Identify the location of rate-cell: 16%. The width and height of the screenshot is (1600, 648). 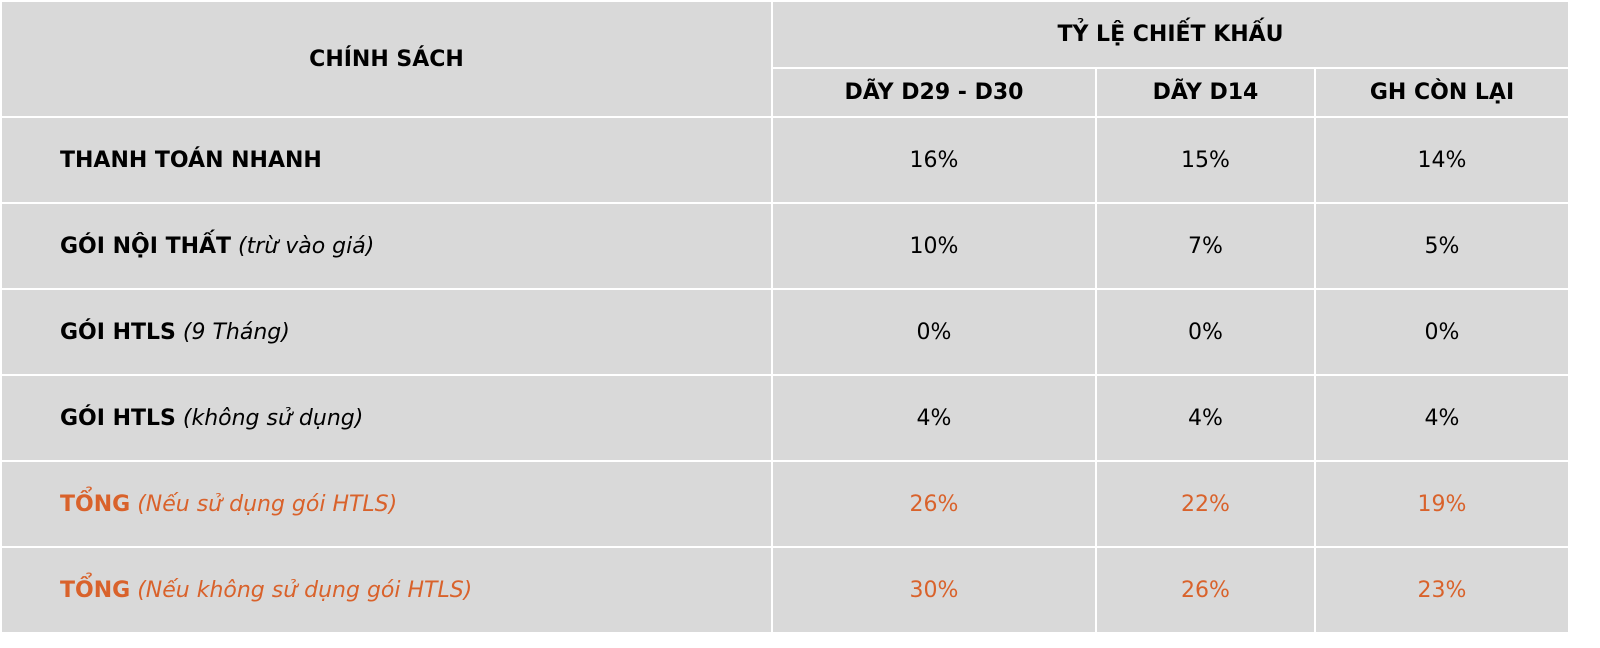
(934, 160).